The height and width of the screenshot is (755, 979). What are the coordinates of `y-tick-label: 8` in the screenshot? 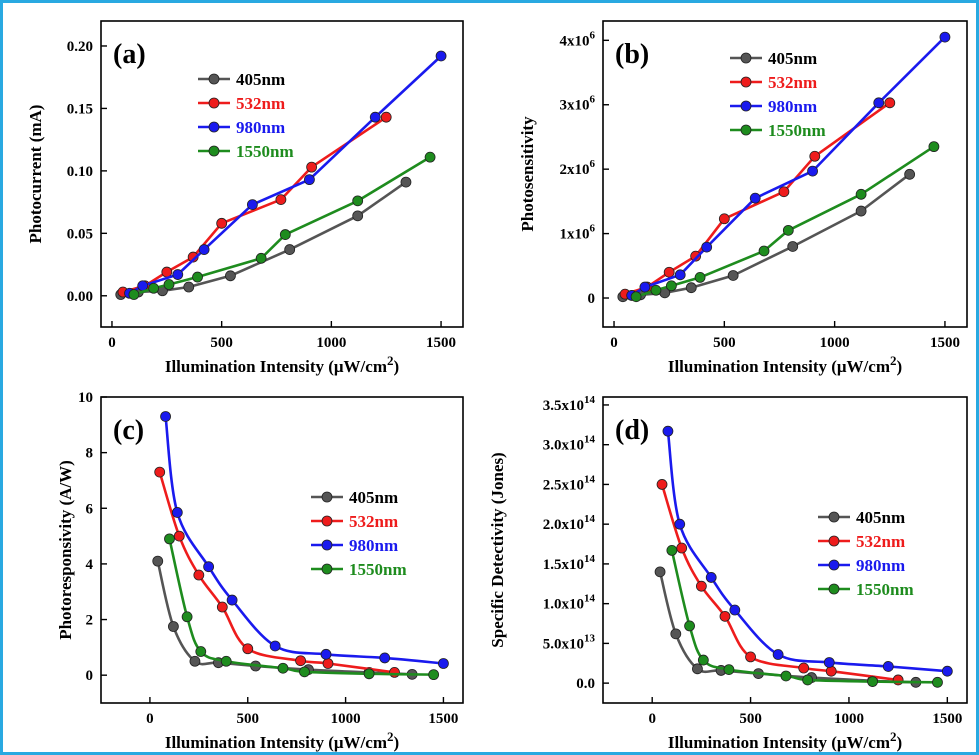 It's located at (90, 454).